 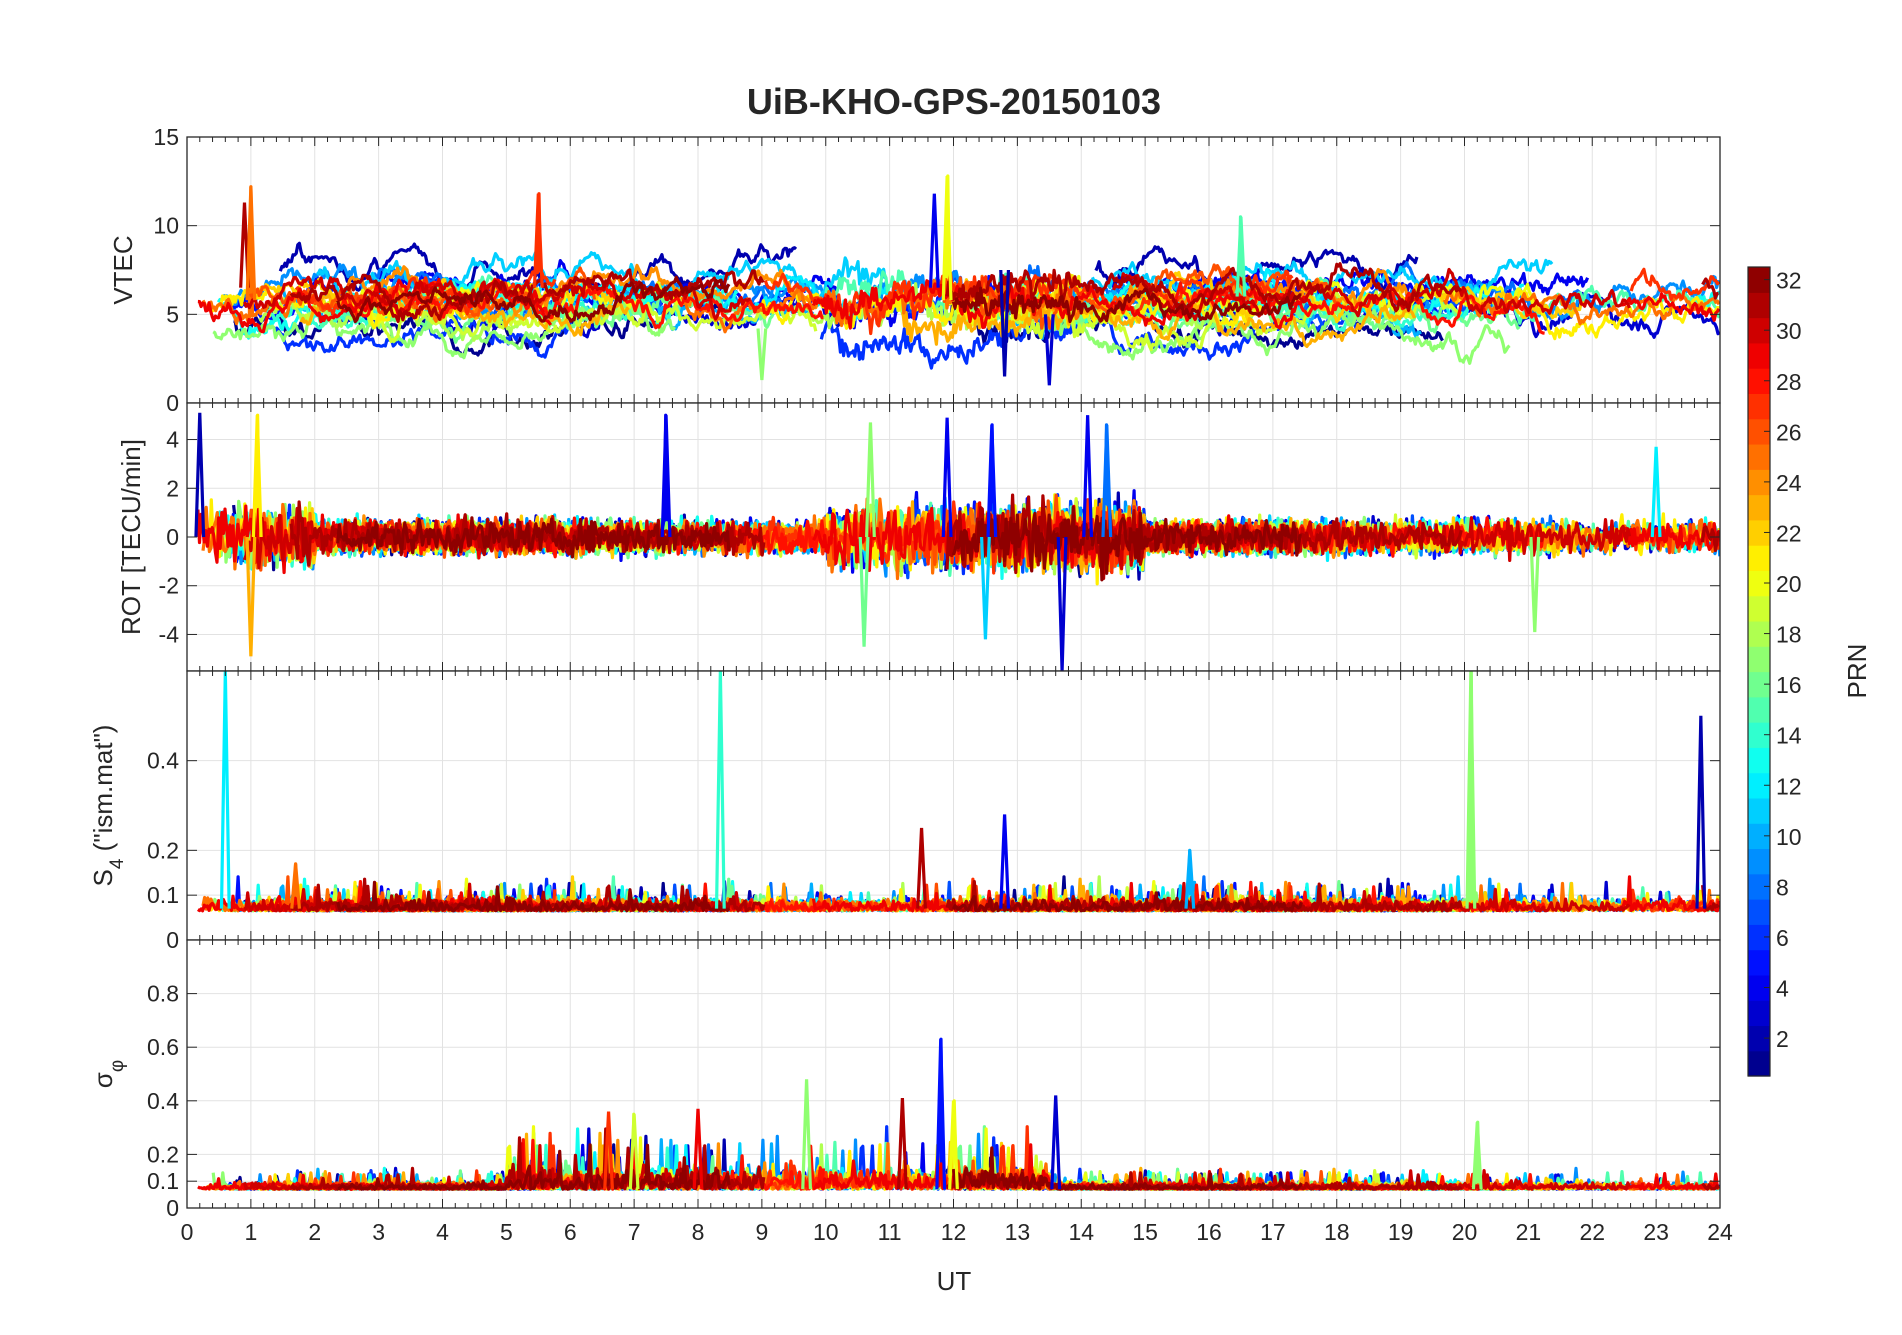 What do you see at coordinates (1337, 1232) in the screenshot?
I see `x-tick-label: 18` at bounding box center [1337, 1232].